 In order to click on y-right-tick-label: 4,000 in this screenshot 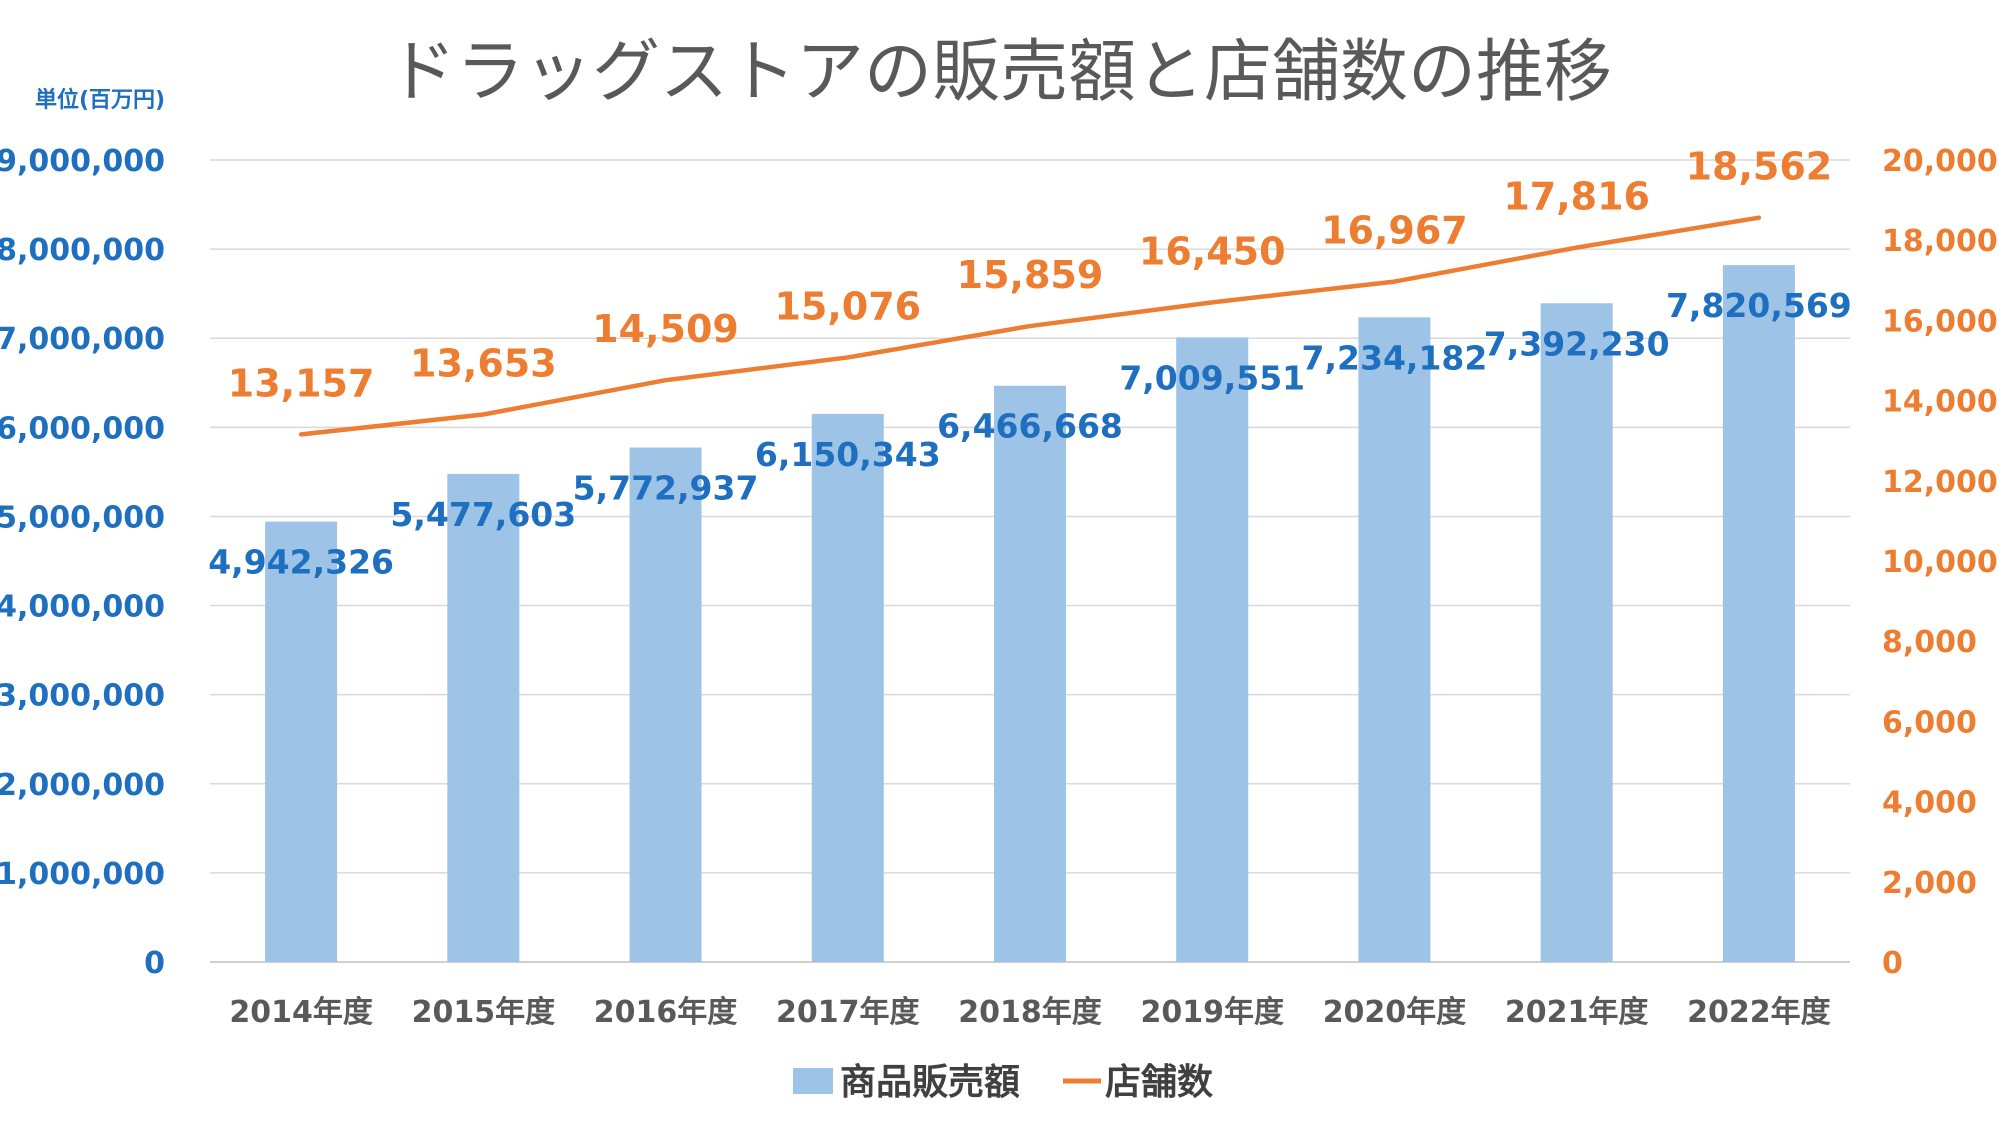, I will do `click(1929, 803)`.